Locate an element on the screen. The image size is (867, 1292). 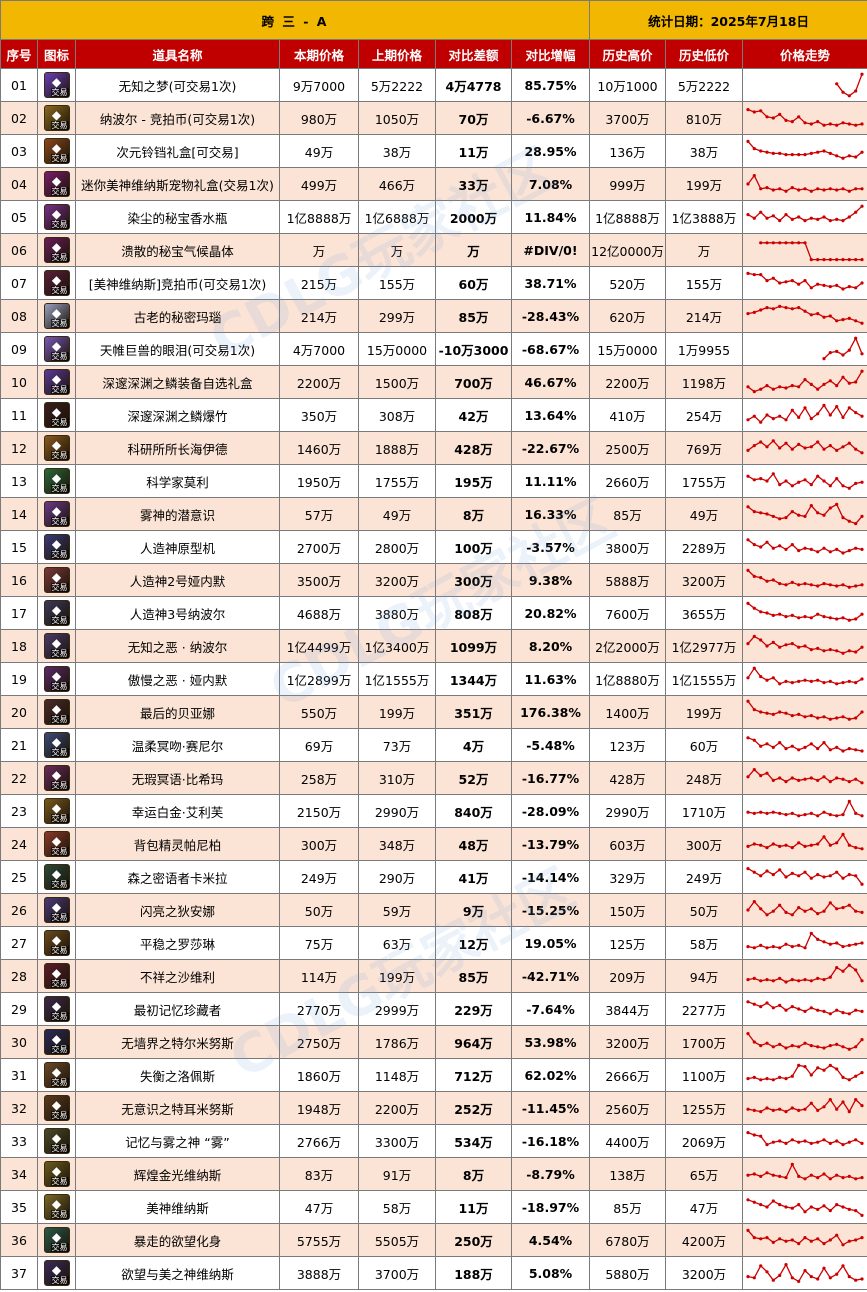
auction-coin-icon: ◆ 交易 is located at coordinates (56, 283).